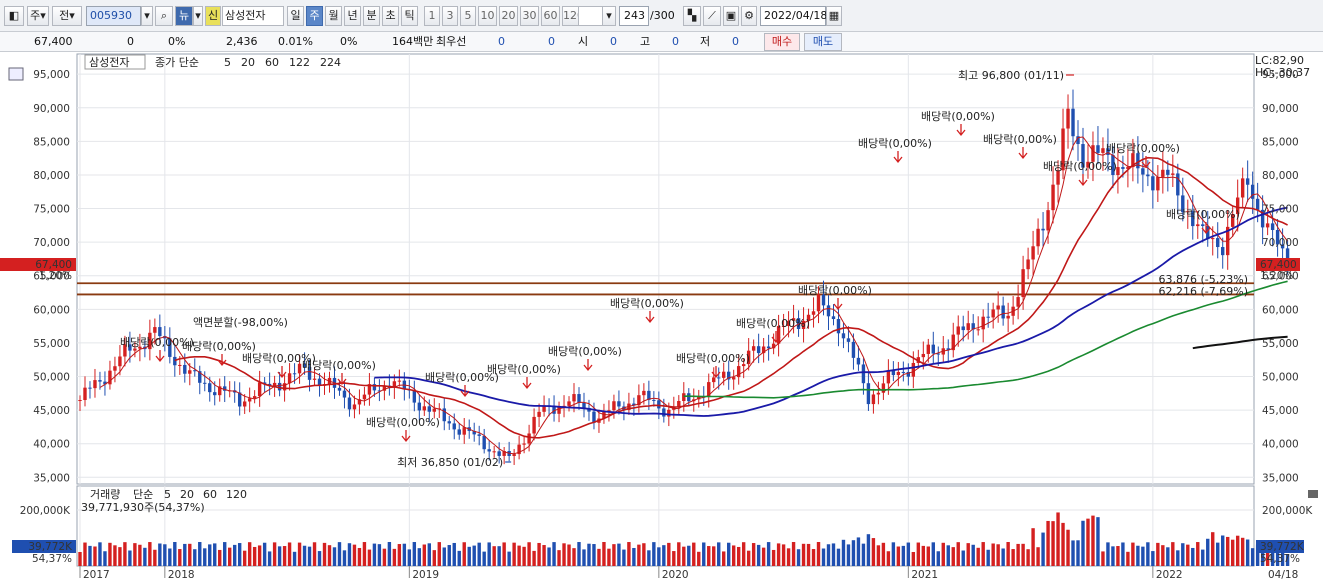 This screenshot has width=1323, height=584. I want to click on search-icon: ⌕, so click(164, 16).